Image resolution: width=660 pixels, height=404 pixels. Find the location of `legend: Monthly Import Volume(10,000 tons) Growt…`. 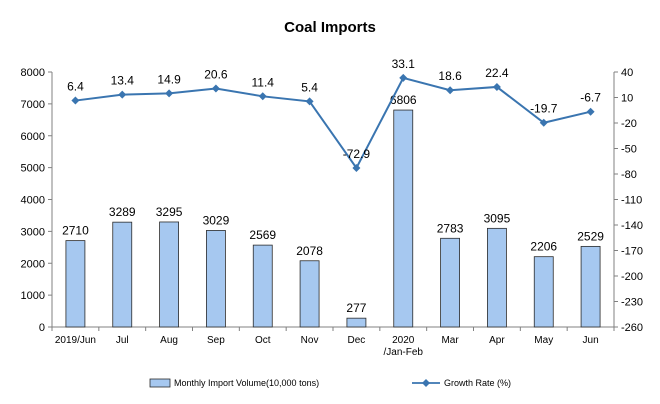

legend: Monthly Import Volume(10,000 tons) Growt… is located at coordinates (330, 383).